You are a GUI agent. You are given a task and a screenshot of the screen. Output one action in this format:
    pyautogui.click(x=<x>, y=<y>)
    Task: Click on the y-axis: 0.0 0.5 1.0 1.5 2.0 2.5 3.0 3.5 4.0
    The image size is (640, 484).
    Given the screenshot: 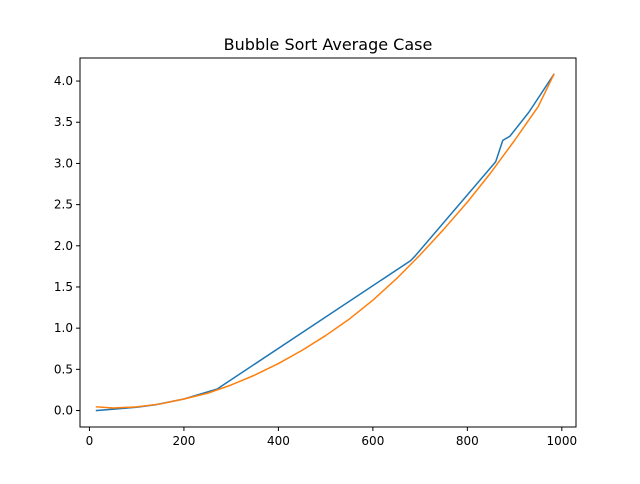 What is the action you would take?
    pyautogui.click(x=67, y=246)
    